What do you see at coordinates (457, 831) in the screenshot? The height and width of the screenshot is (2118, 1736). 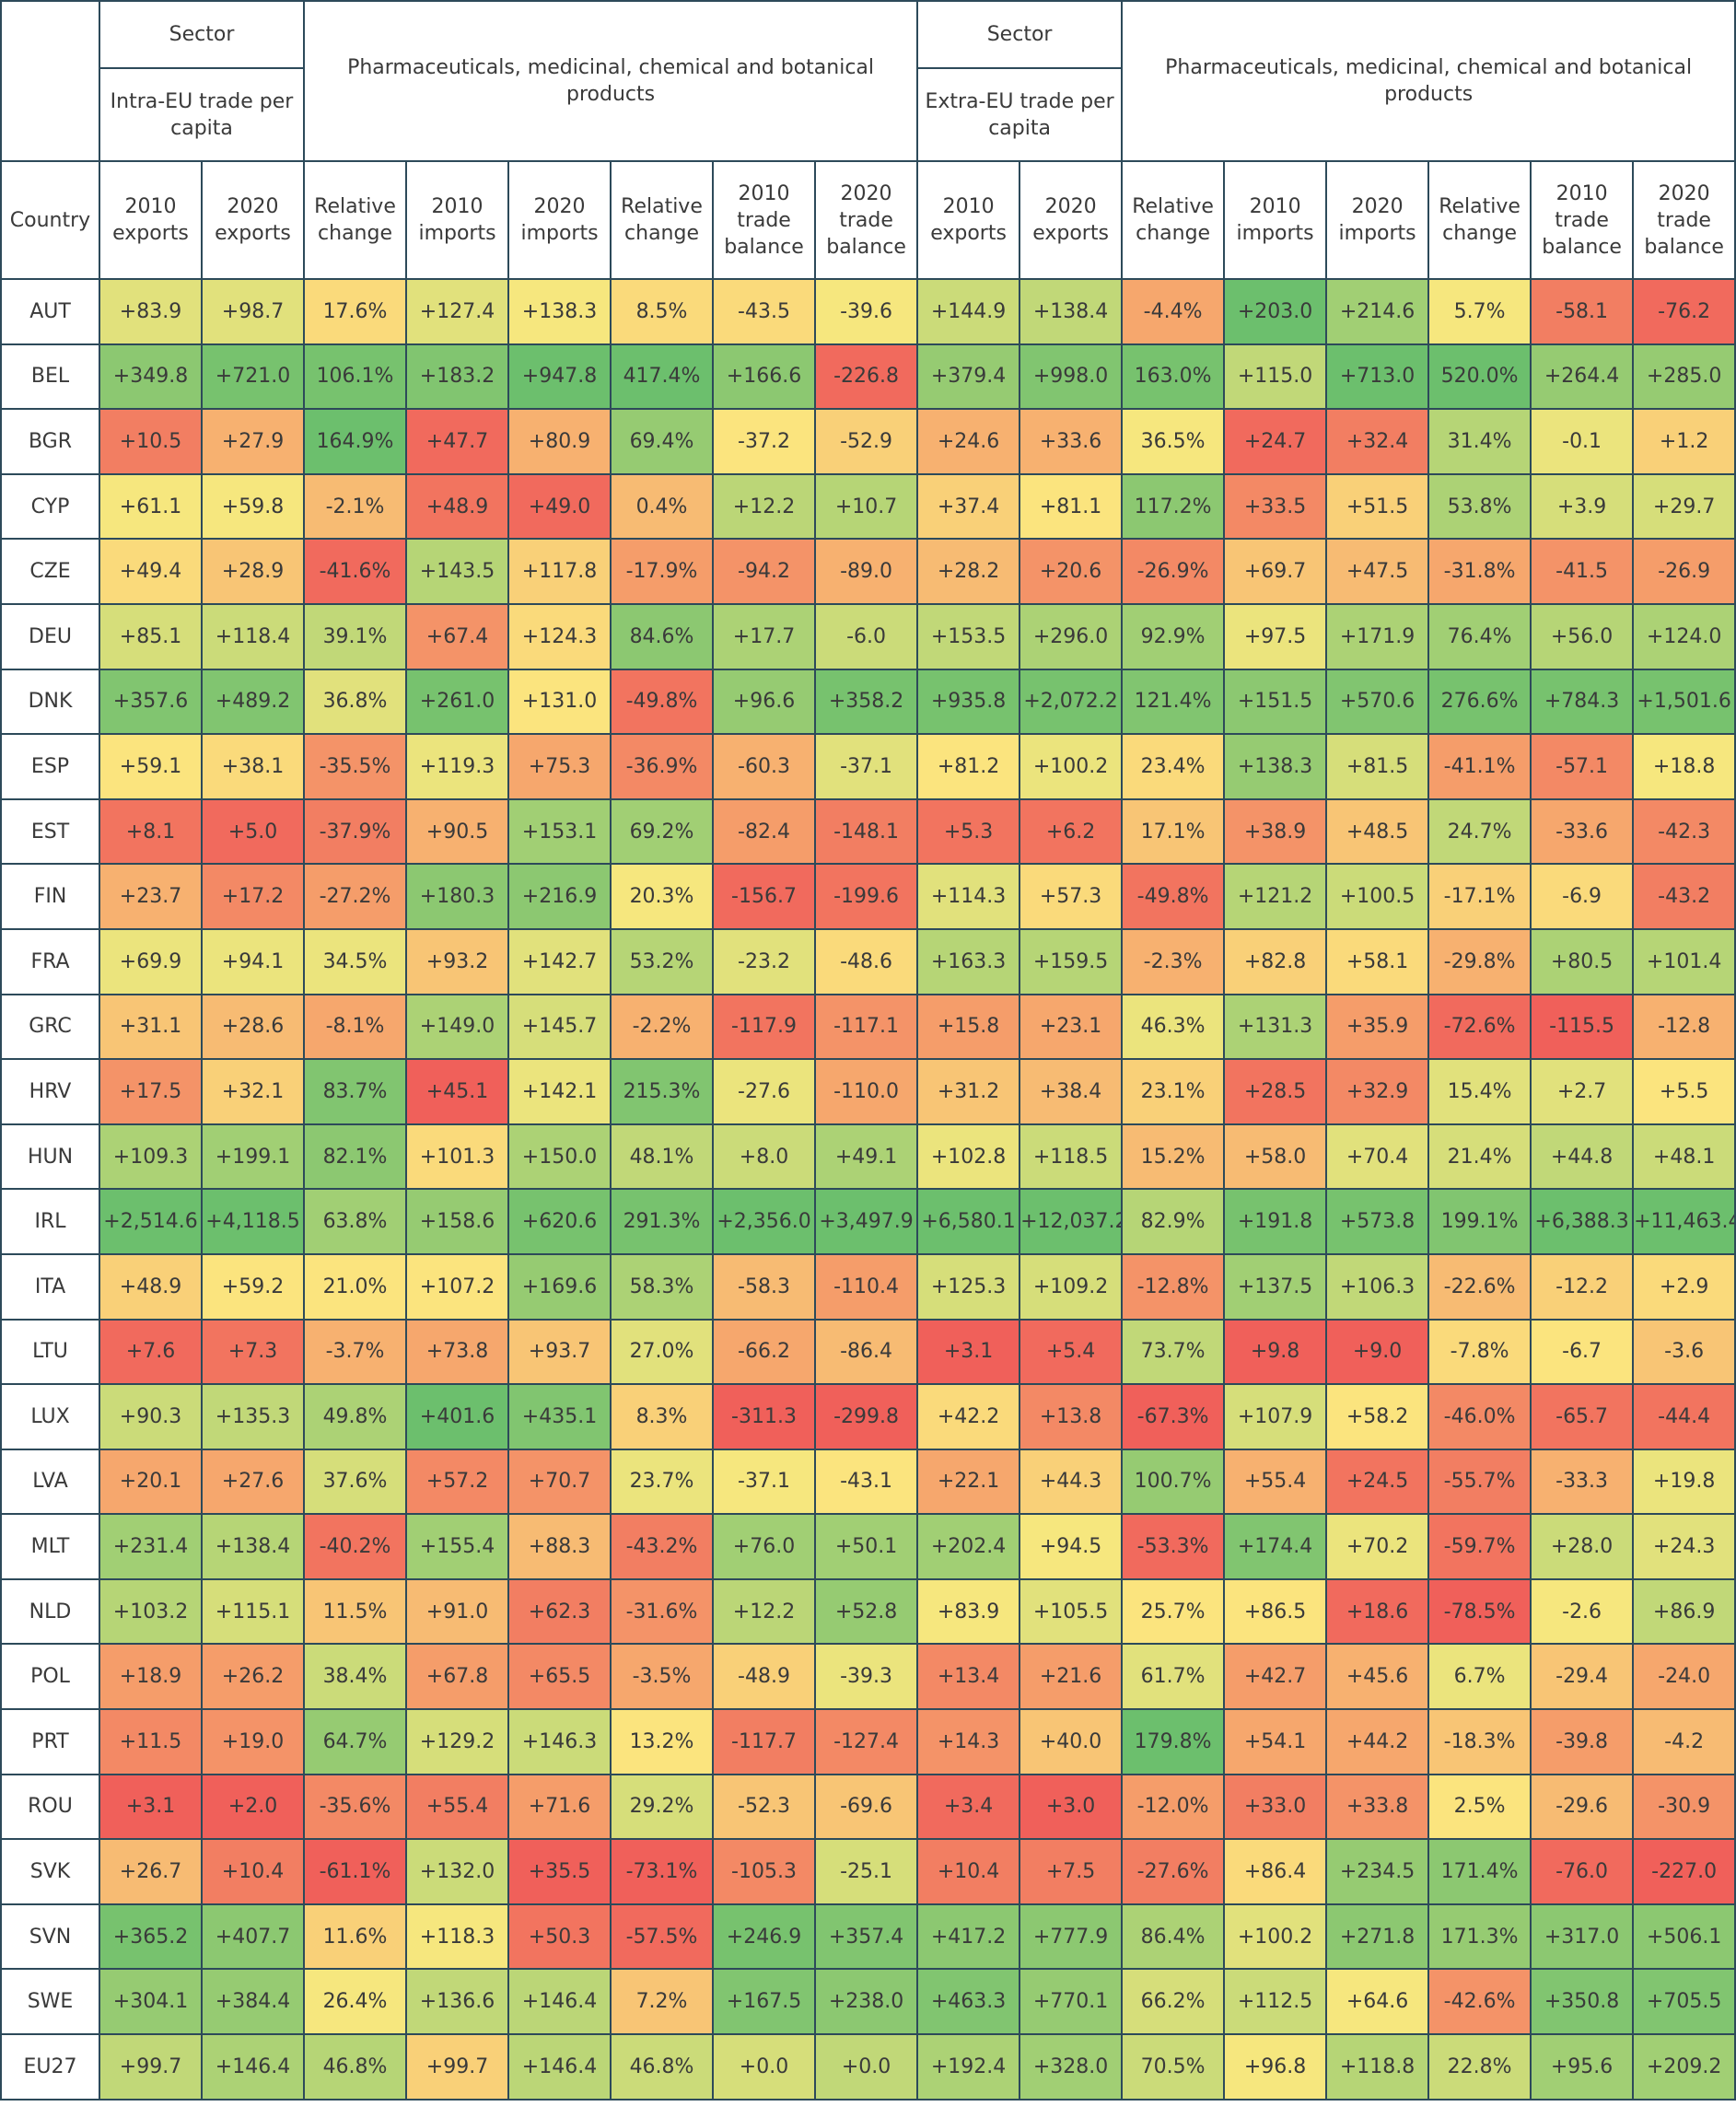 I see `intra-value-cell: +90.5` at bounding box center [457, 831].